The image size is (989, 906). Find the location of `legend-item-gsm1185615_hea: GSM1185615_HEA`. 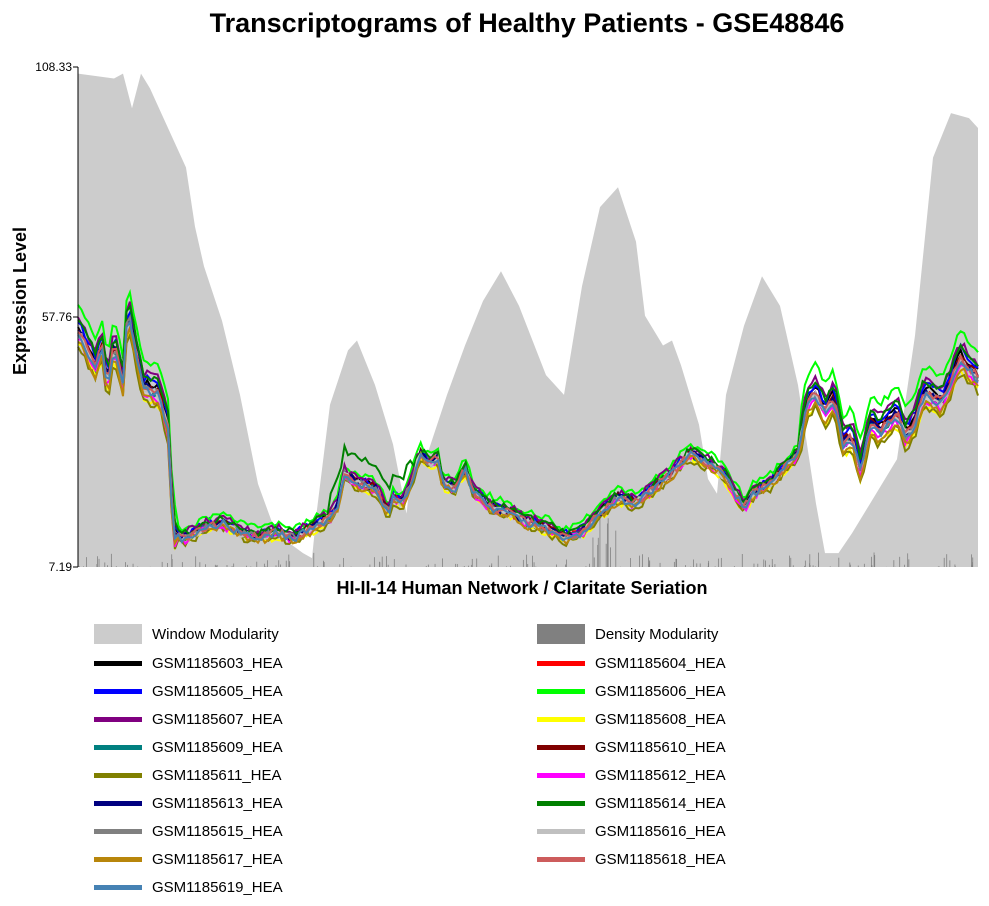

legend-item-gsm1185615_hea: GSM1185615_HEA is located at coordinates (188, 831).